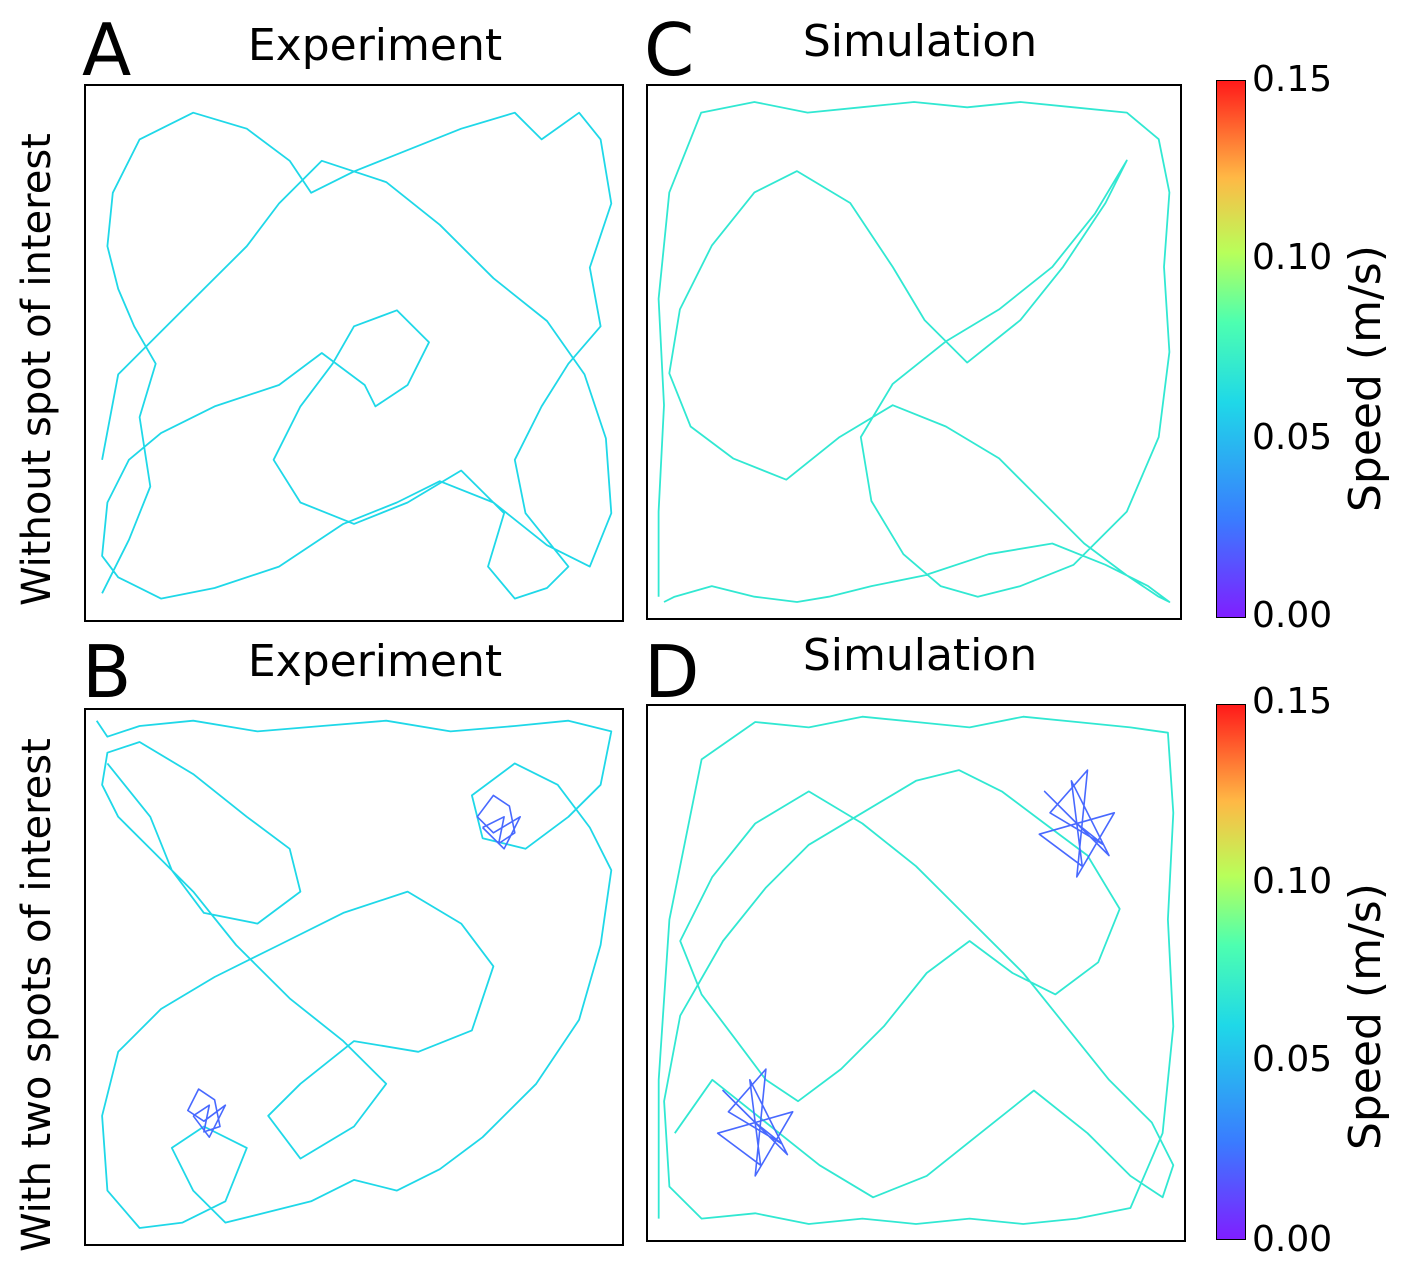  I want to click on panel-letter-d: D, so click(672, 672).